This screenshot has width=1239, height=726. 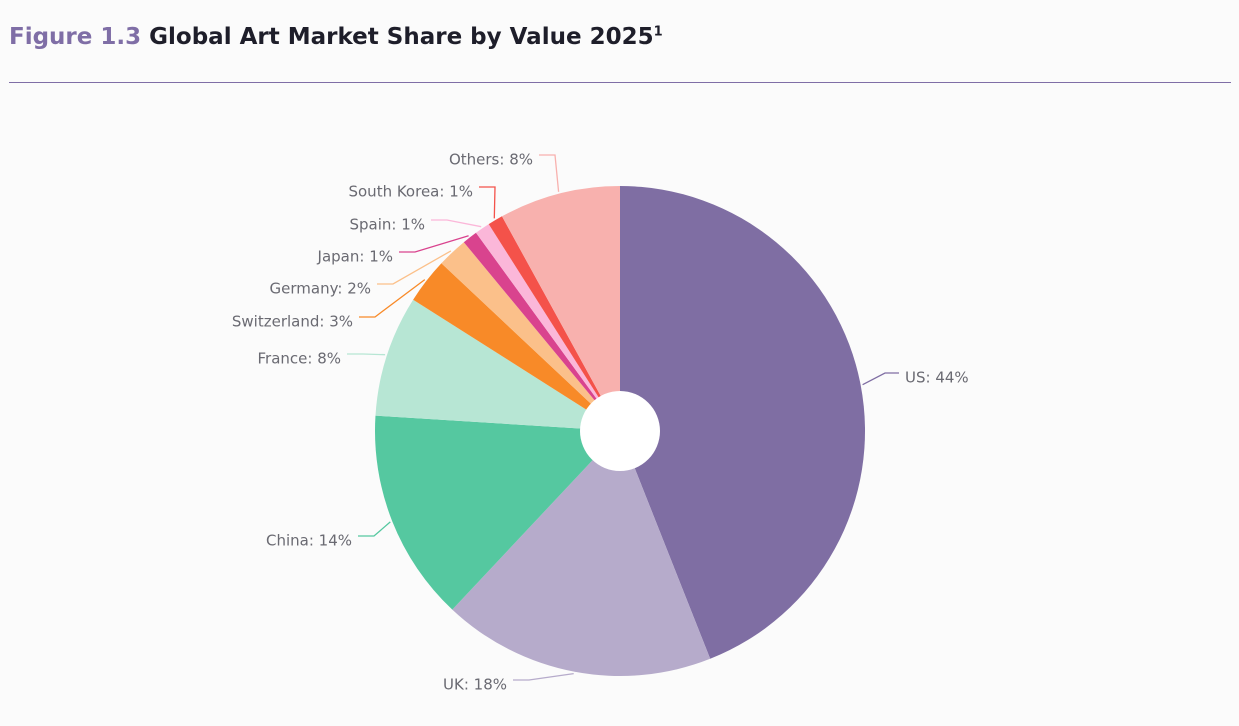 I want to click on leader-line-japan, so click(x=434, y=244).